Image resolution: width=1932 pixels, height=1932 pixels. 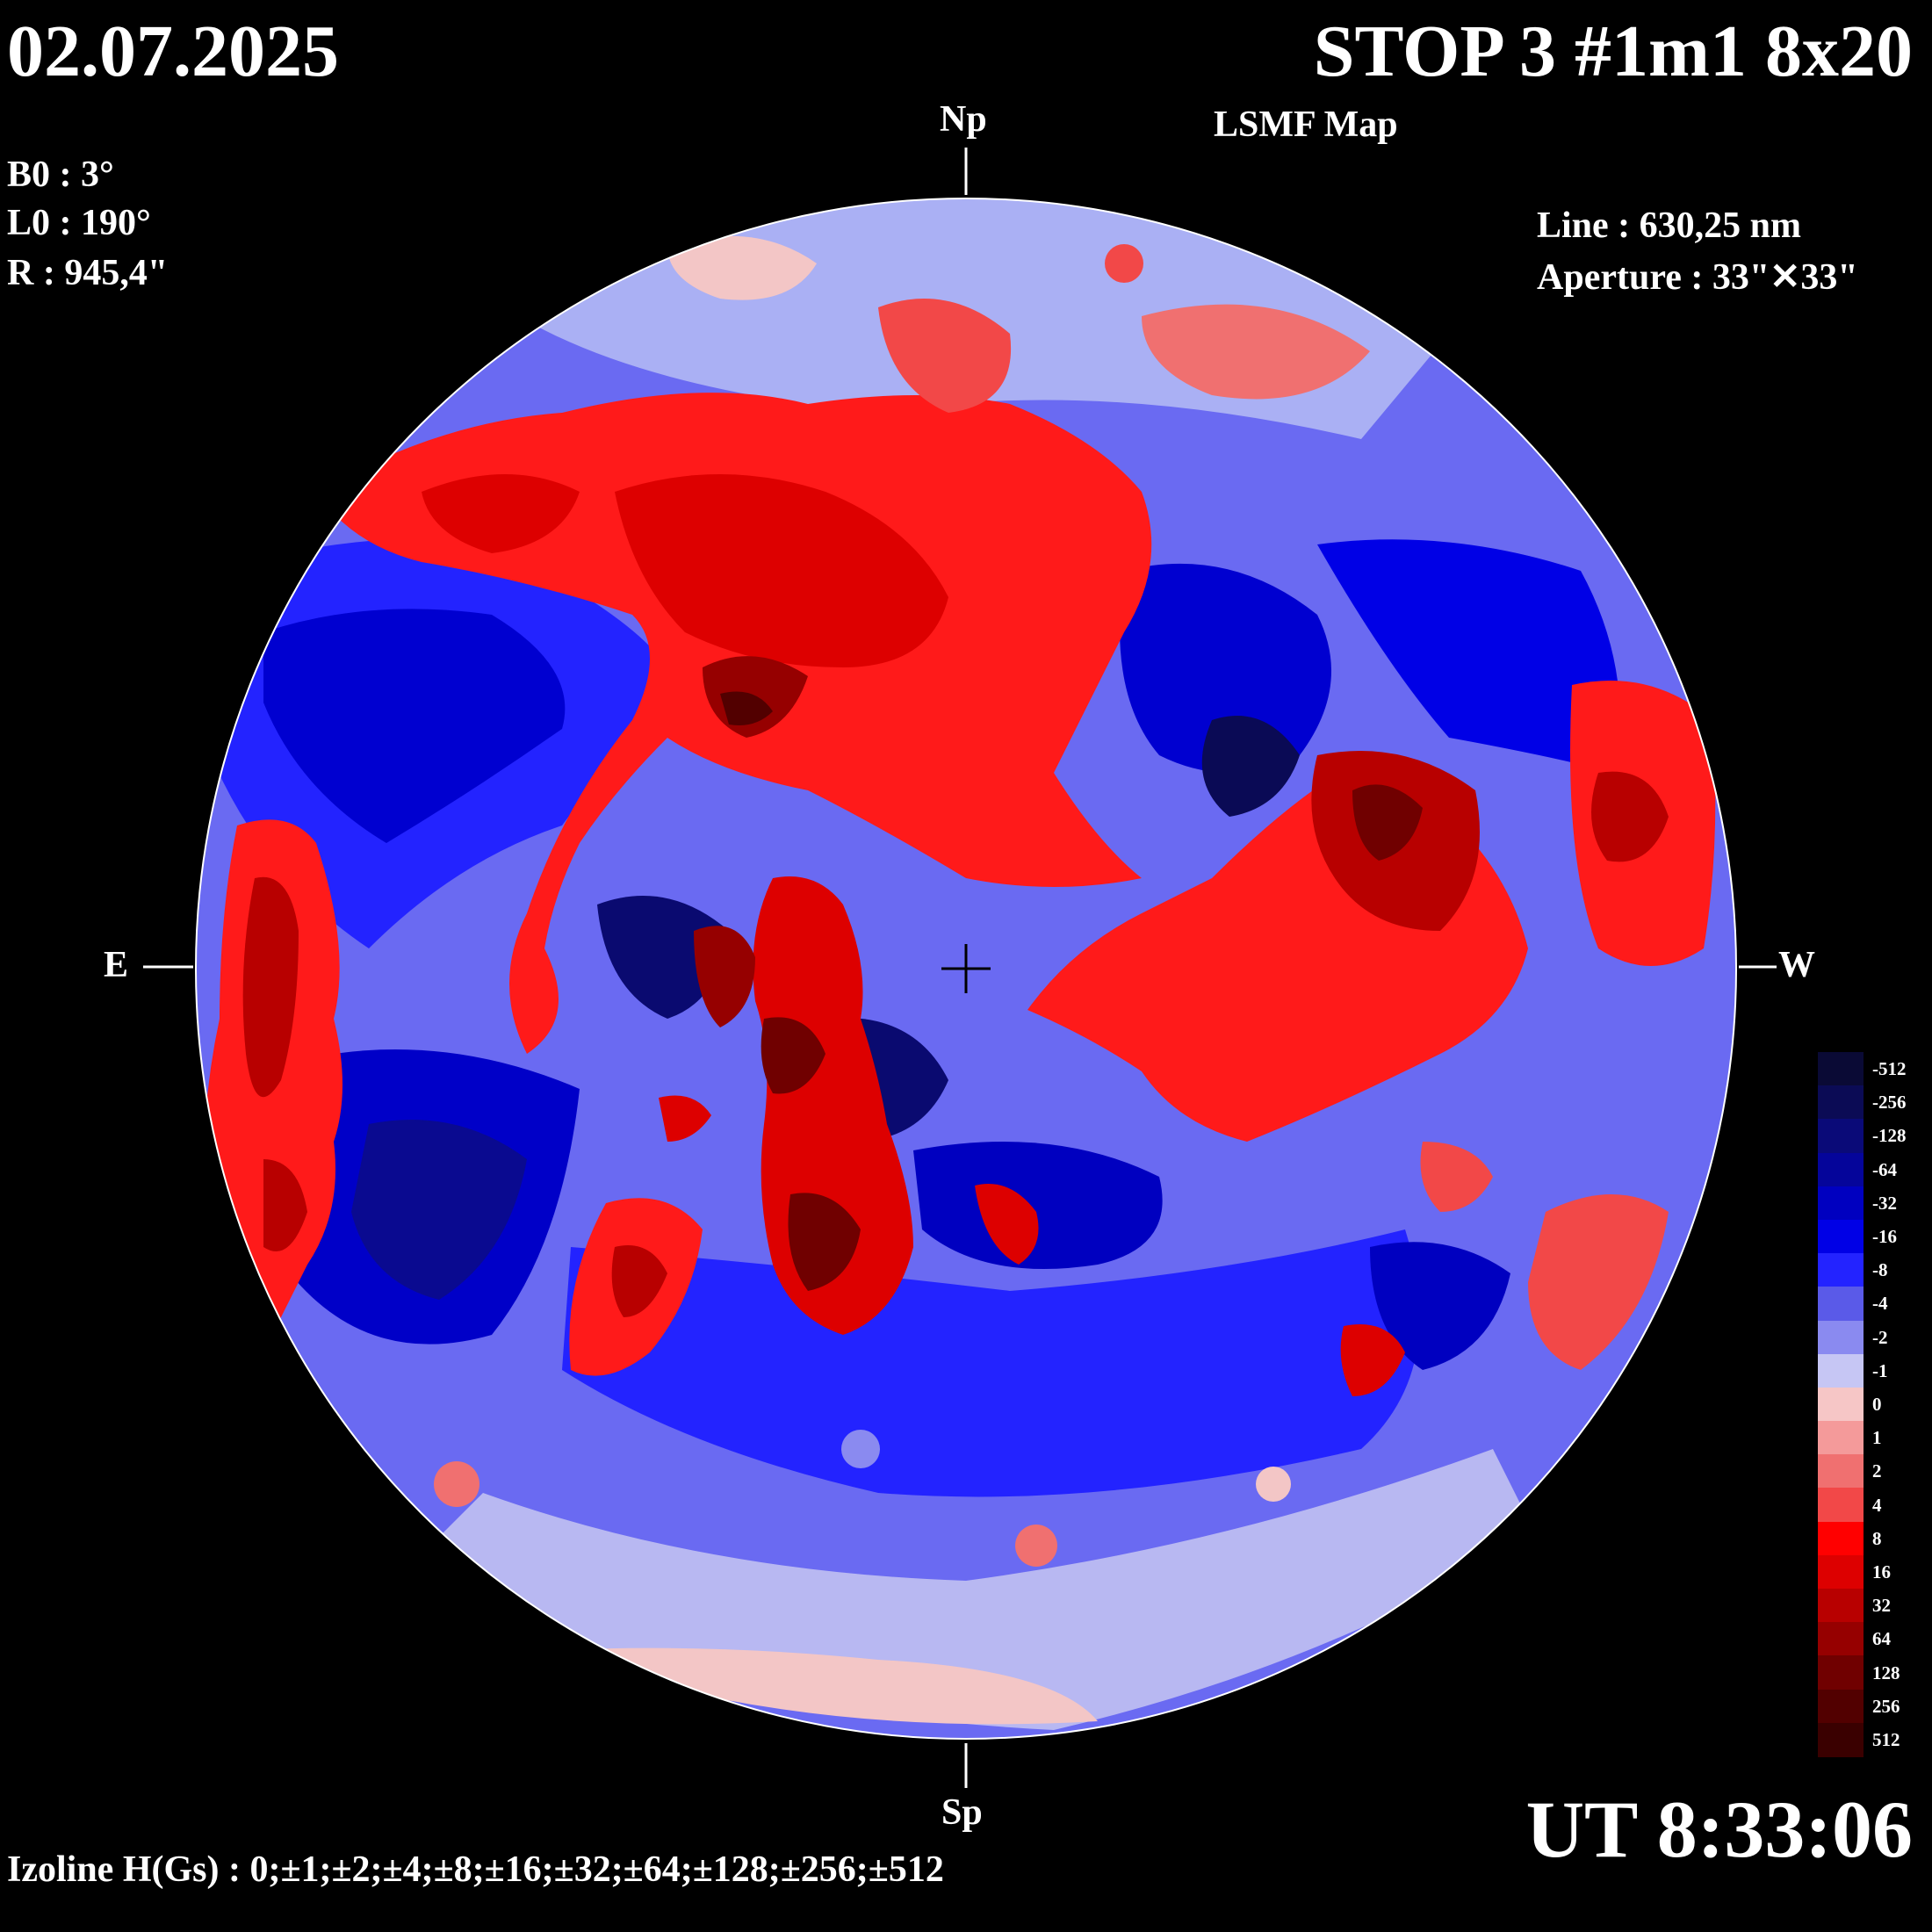 What do you see at coordinates (60, 175) in the screenshot?
I see `param-b0: B0 : 3°` at bounding box center [60, 175].